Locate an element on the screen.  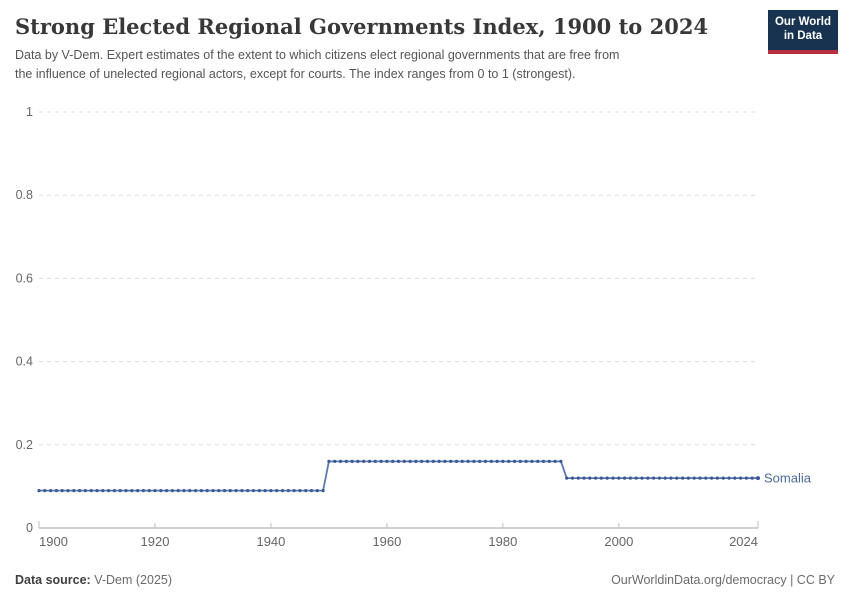
x-tick-label: 2024 is located at coordinates (743, 541).